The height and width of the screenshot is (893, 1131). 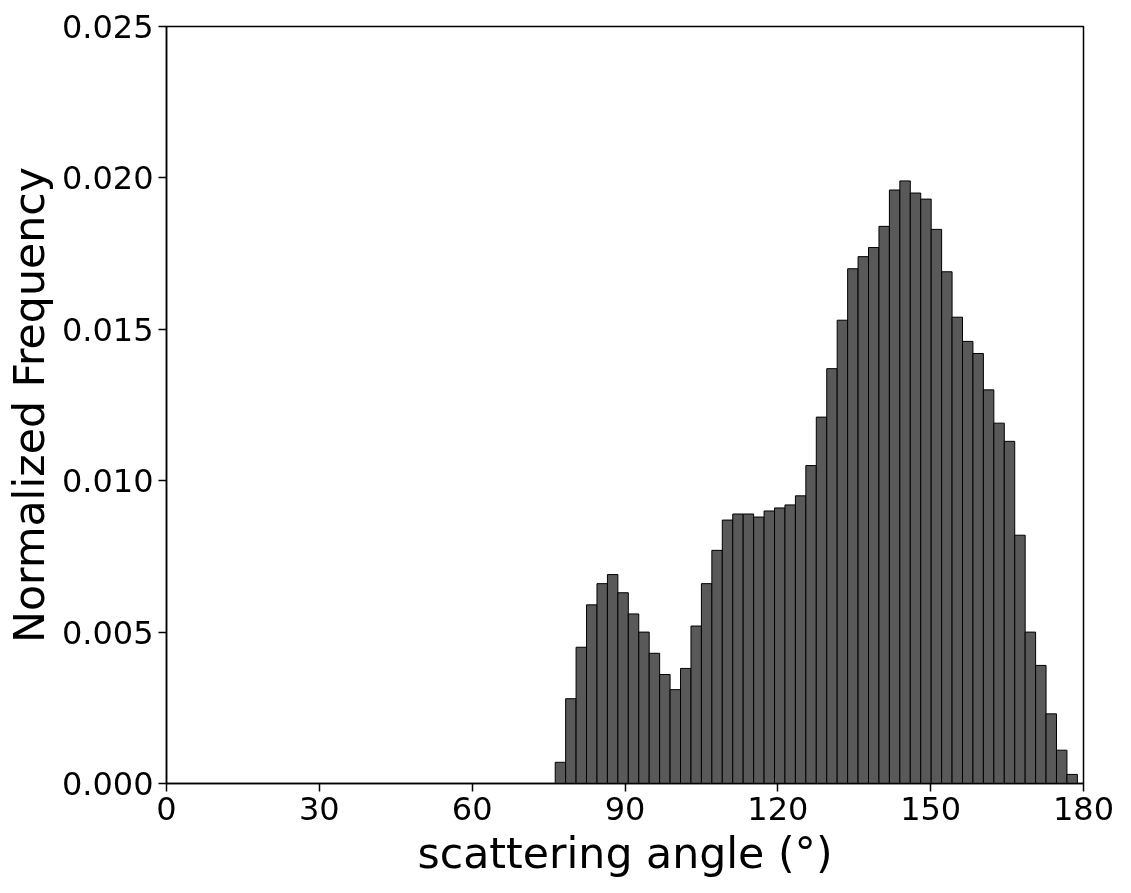 I want to click on y-axis-title: Normalized Frequency, so click(x=28, y=405).